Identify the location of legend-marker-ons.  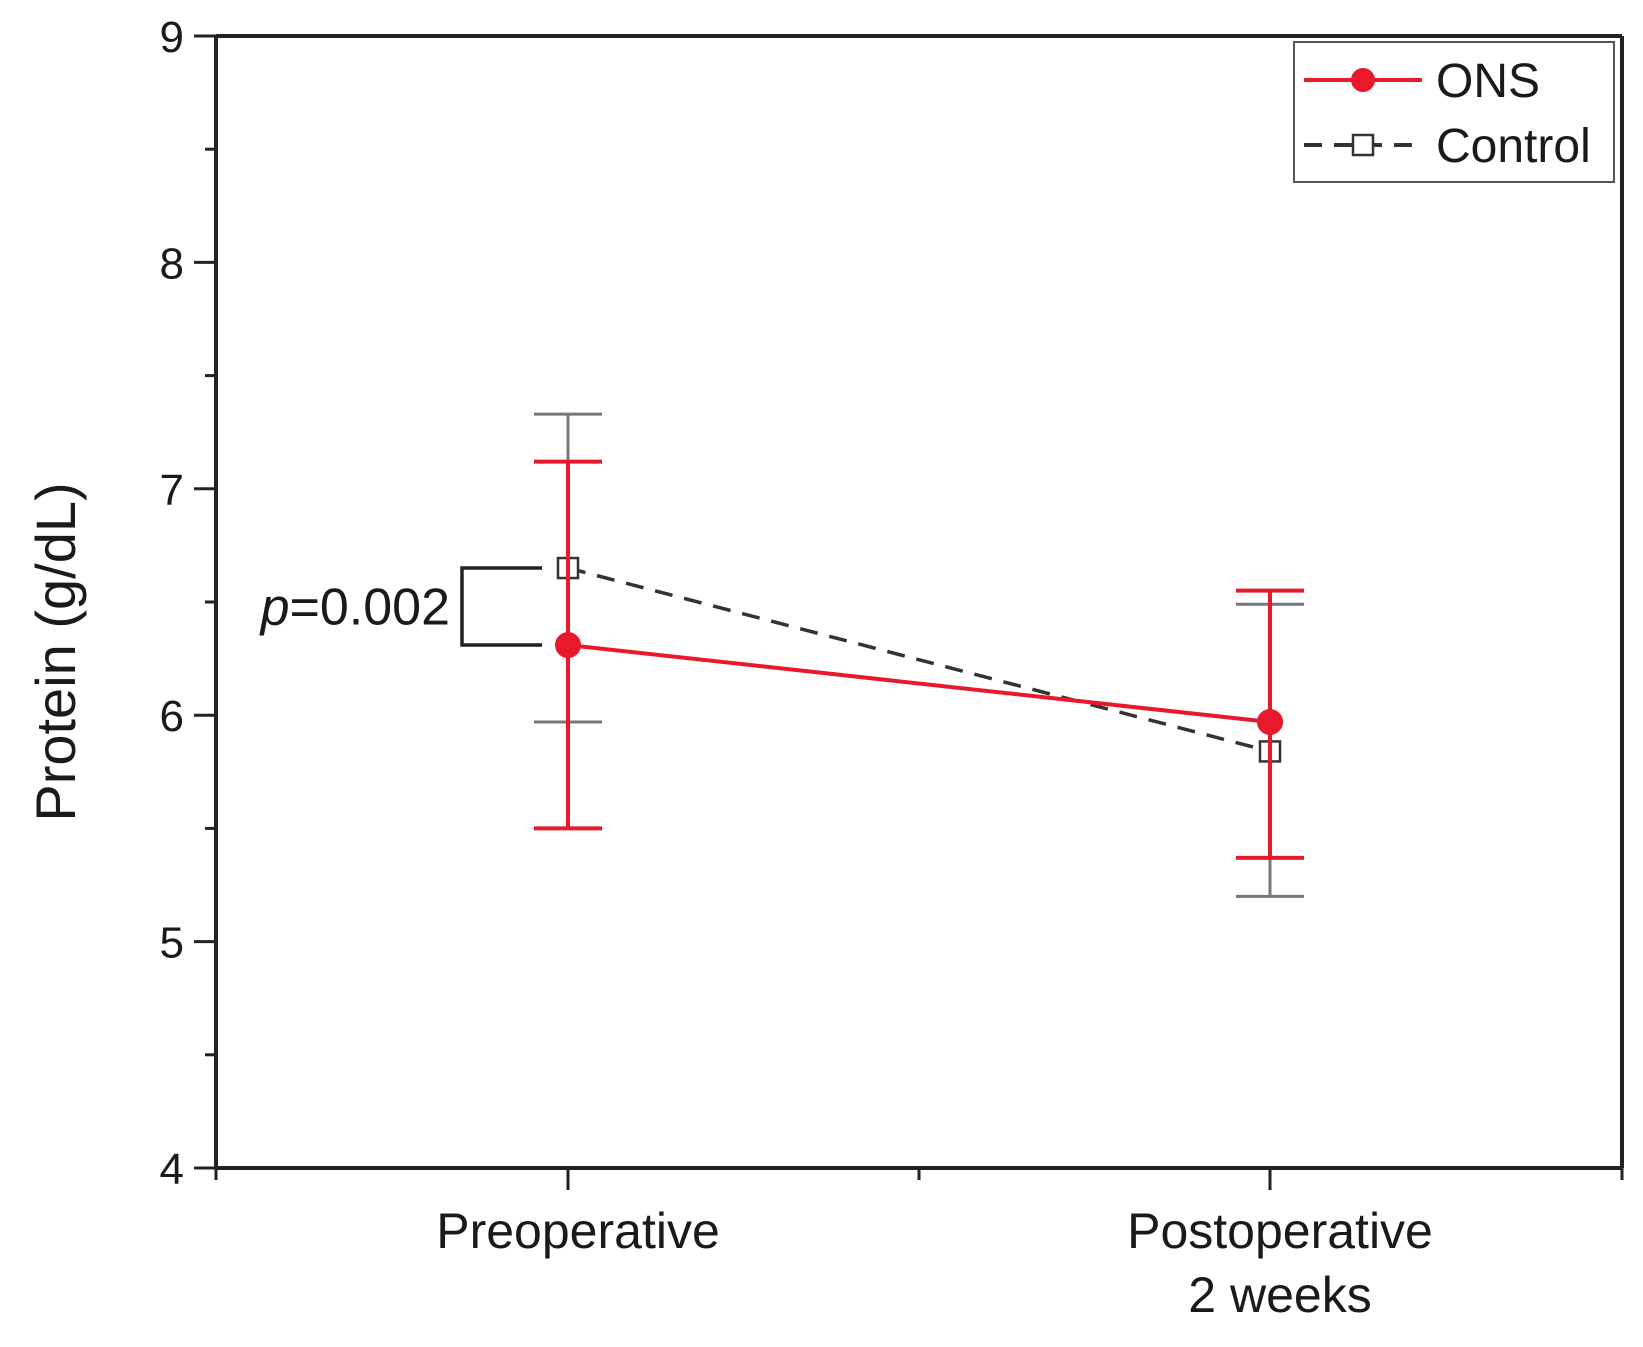
(1363, 80).